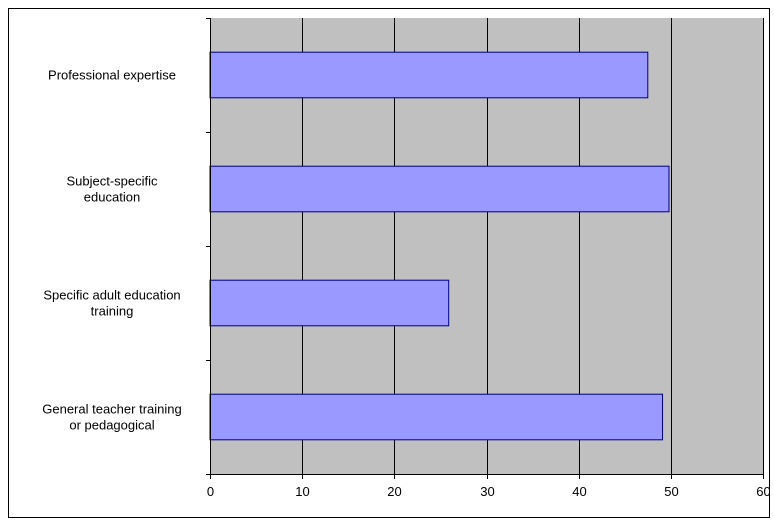 The height and width of the screenshot is (520, 774). Describe the element at coordinates (487, 491) in the screenshot. I see `x-tick-label-30: 30` at that location.